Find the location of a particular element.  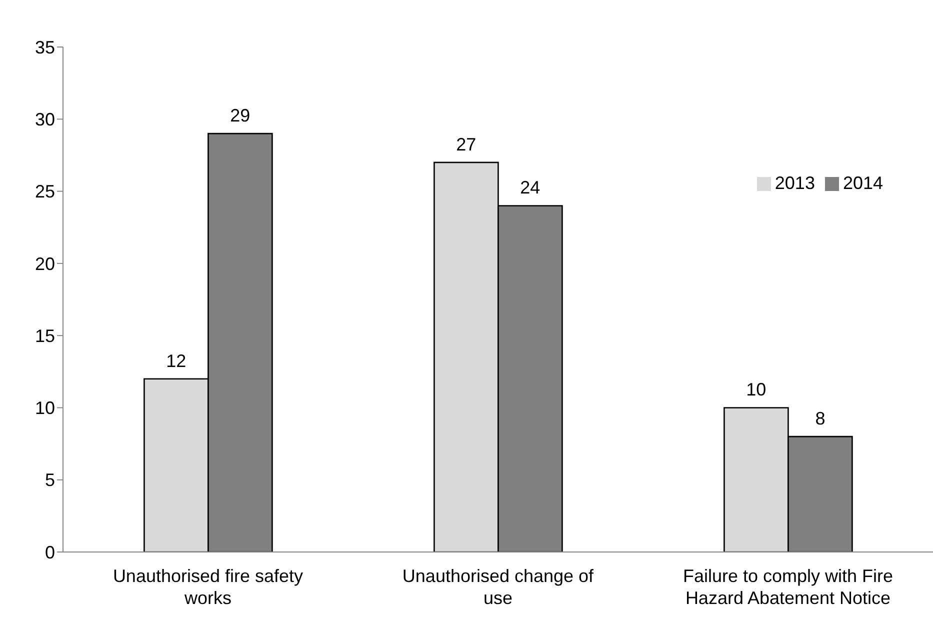

x-tick-label: Failure to comply with Fire Hazard Abatement Notice is located at coordinates (788, 587).